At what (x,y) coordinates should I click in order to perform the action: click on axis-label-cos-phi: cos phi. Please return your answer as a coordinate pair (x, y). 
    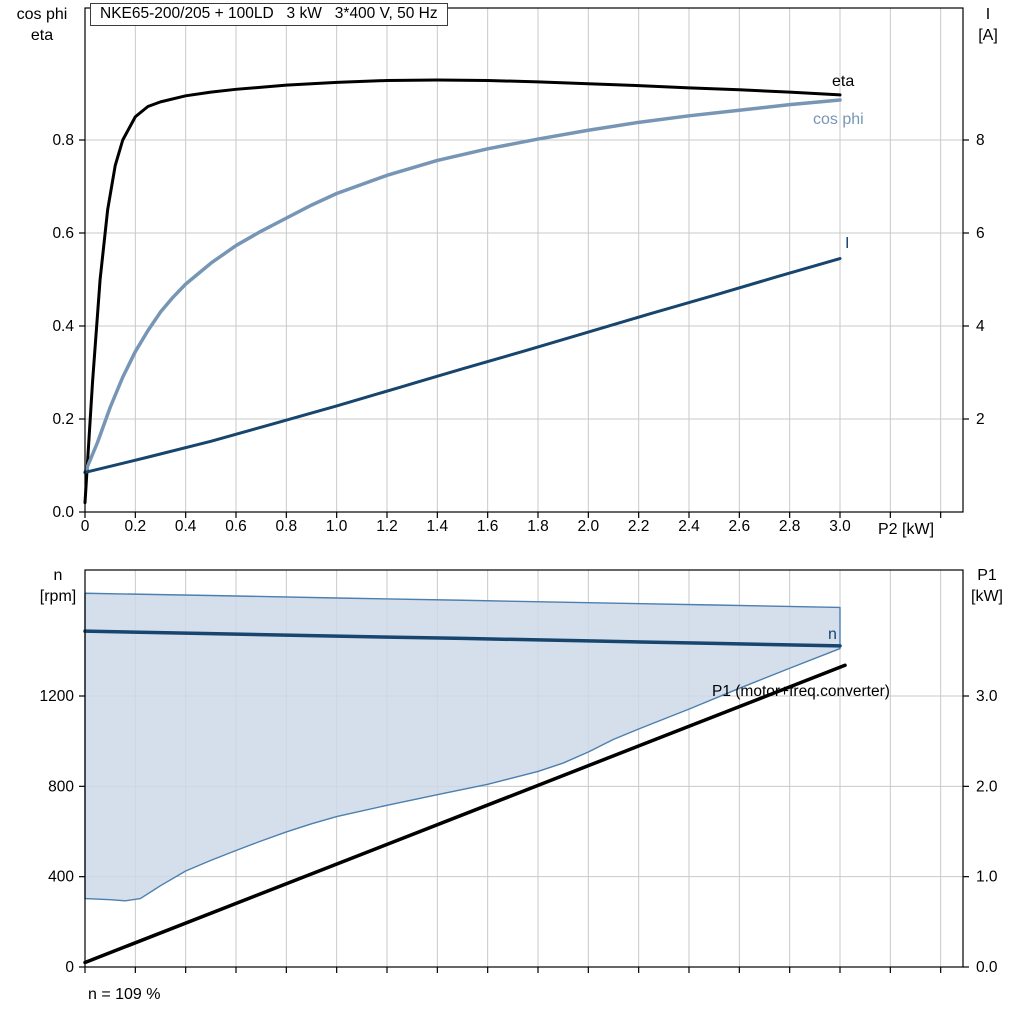
    Looking at the image, I should click on (42, 14).